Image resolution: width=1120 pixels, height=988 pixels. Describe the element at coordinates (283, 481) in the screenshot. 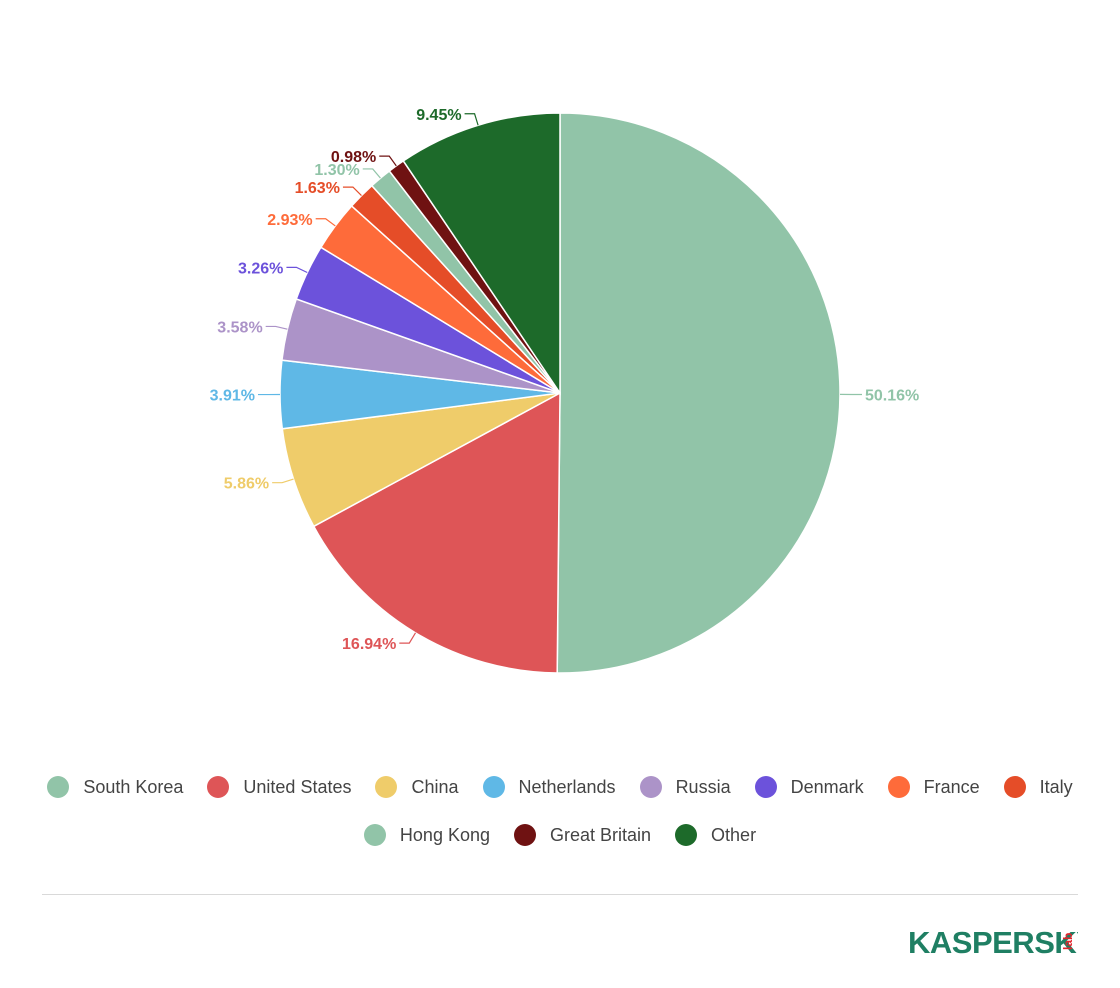

I see `leader-line-china` at that location.